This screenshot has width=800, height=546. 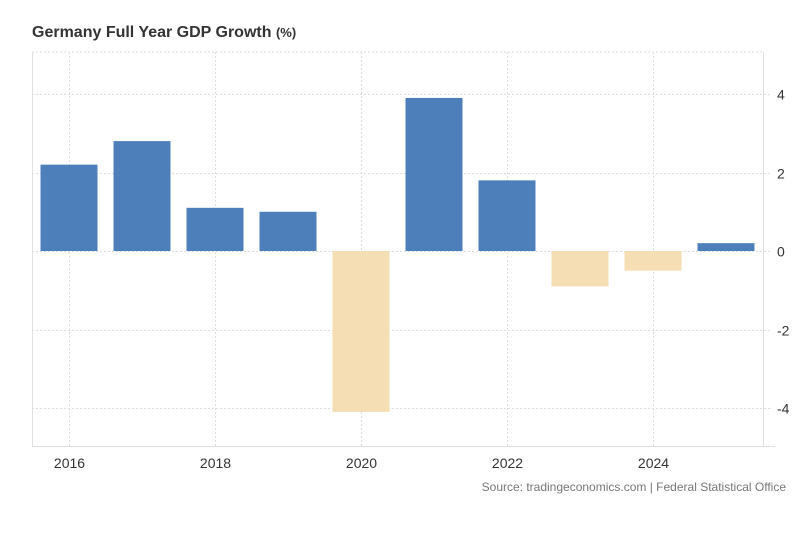 I want to click on x-tick-label: 2020, so click(x=361, y=463).